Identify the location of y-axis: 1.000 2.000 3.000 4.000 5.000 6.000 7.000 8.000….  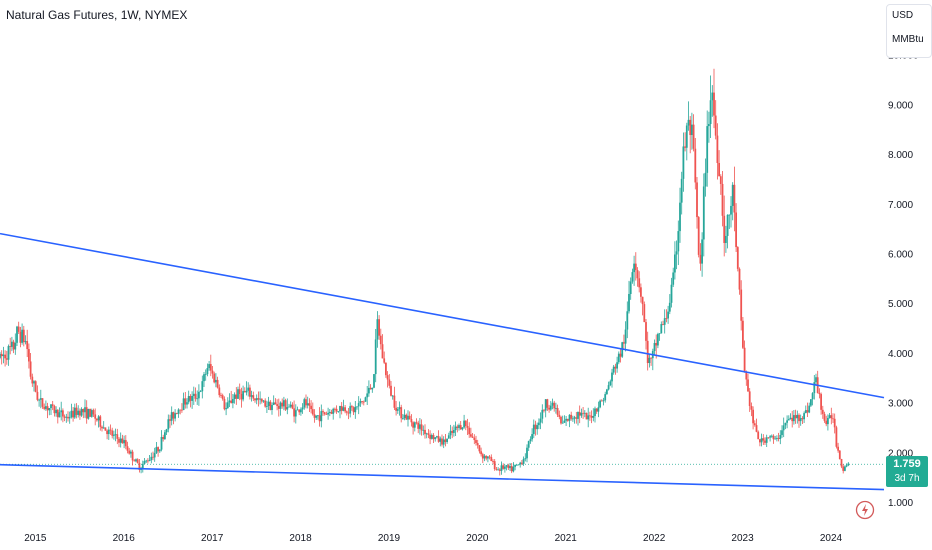
(903, 280).